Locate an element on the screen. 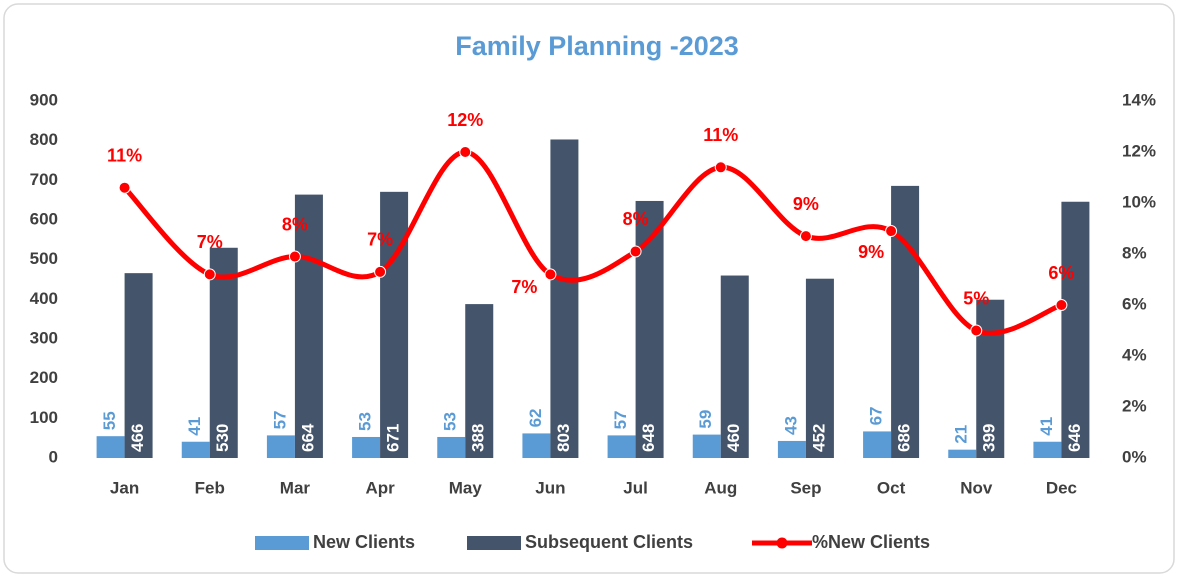  legend-label: Subsequent Clients is located at coordinates (609, 542).